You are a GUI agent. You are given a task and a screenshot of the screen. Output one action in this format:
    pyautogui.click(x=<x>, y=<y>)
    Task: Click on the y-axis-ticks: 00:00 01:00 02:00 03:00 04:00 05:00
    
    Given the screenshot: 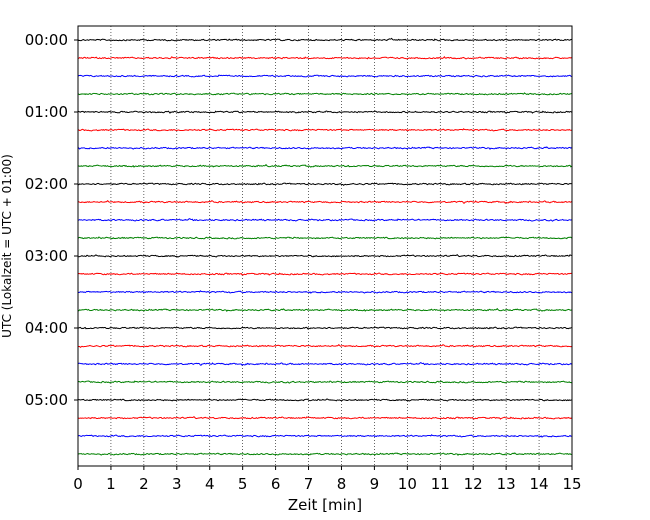 What is the action you would take?
    pyautogui.click(x=51, y=220)
    